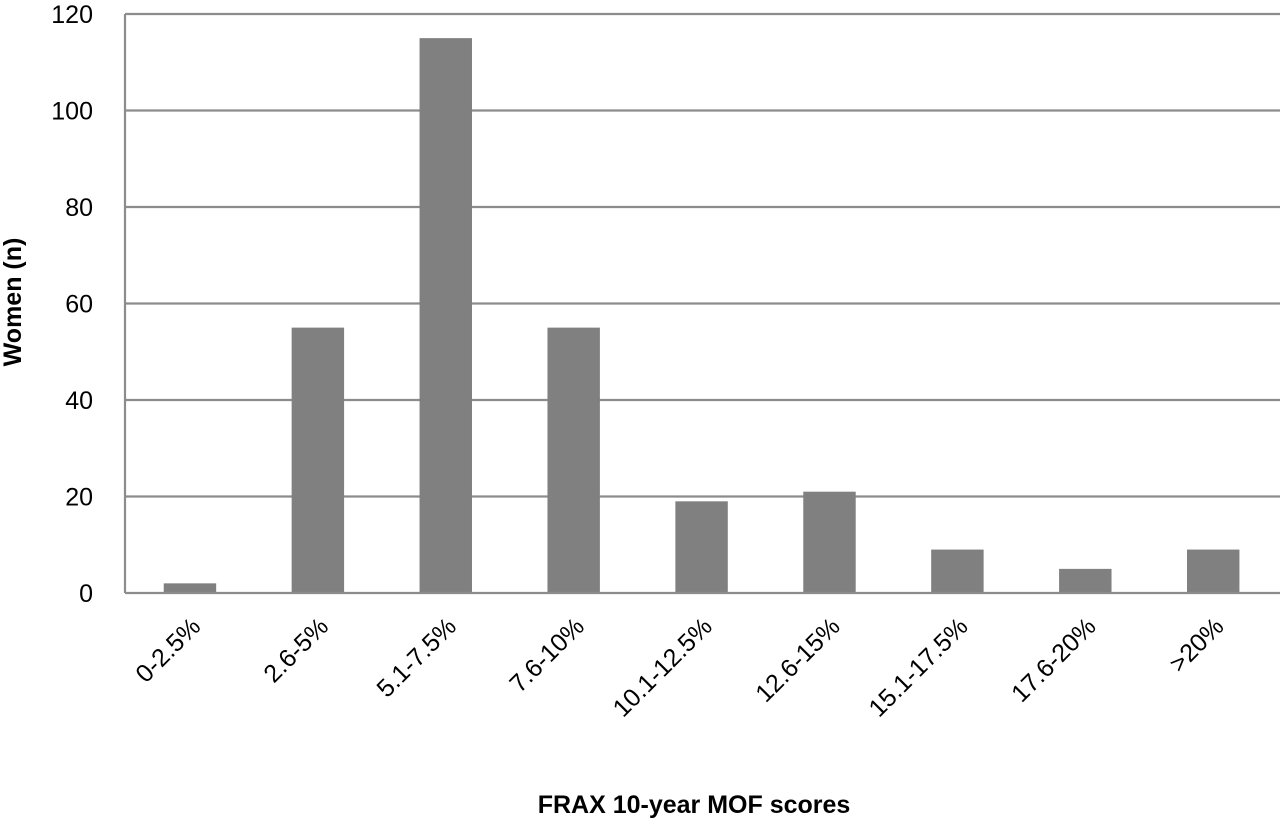 This screenshot has height=826, width=1280. I want to click on y-tick-label: 20, so click(79, 498).